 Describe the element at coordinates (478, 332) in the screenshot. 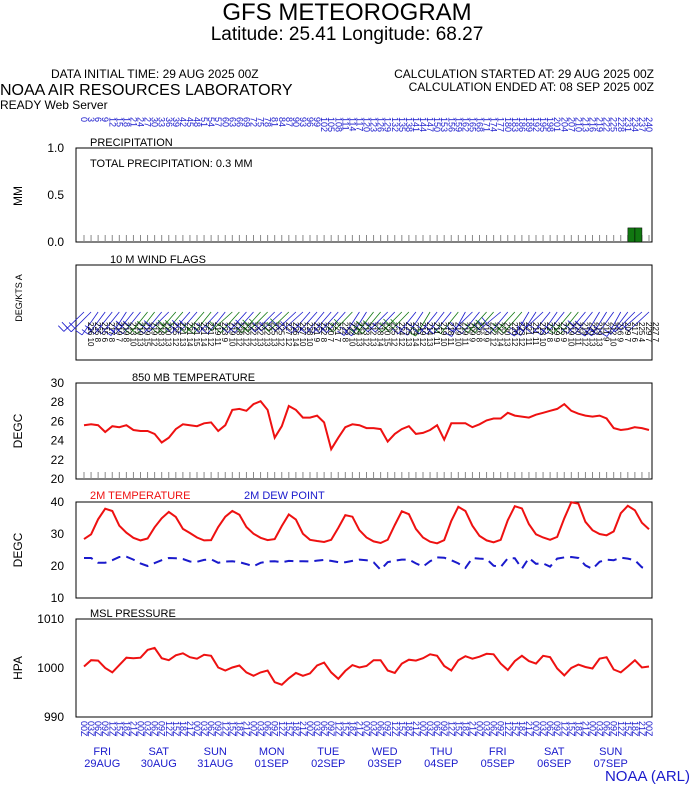

I see `wind-value-label: 226 8` at that location.